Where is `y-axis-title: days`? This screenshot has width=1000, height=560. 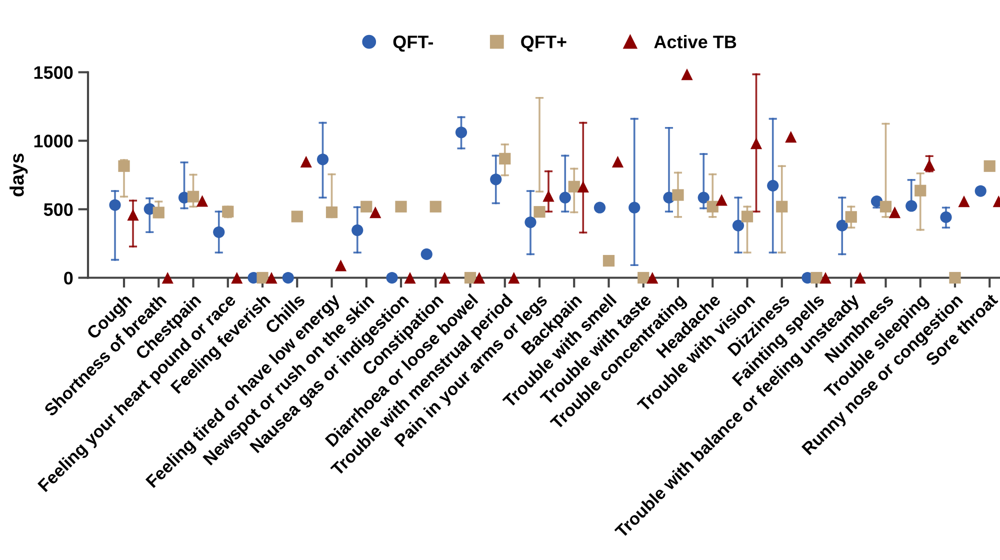 y-axis-title: days is located at coordinates (19, 175).